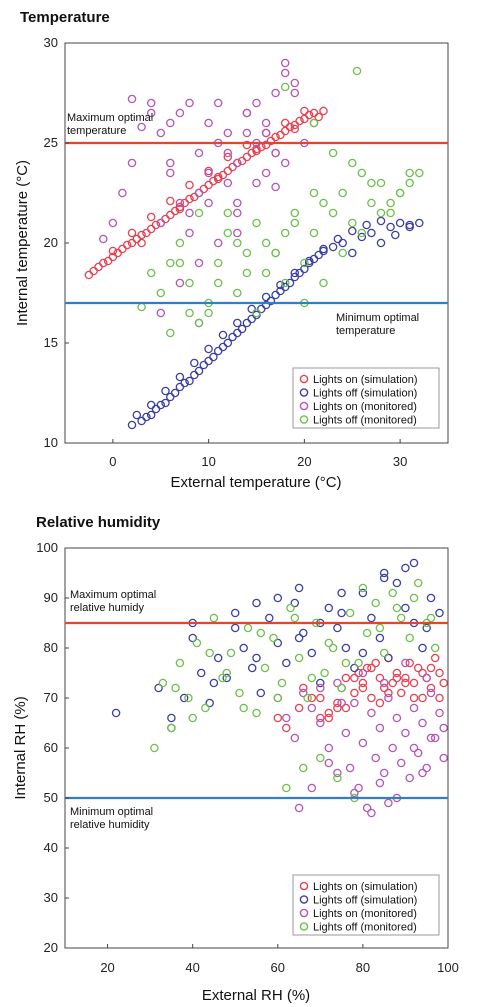 The height and width of the screenshot is (1007, 480). Describe the element at coordinates (110, 825) in the screenshot. I see `min-optimal-label: relative humidity` at that location.